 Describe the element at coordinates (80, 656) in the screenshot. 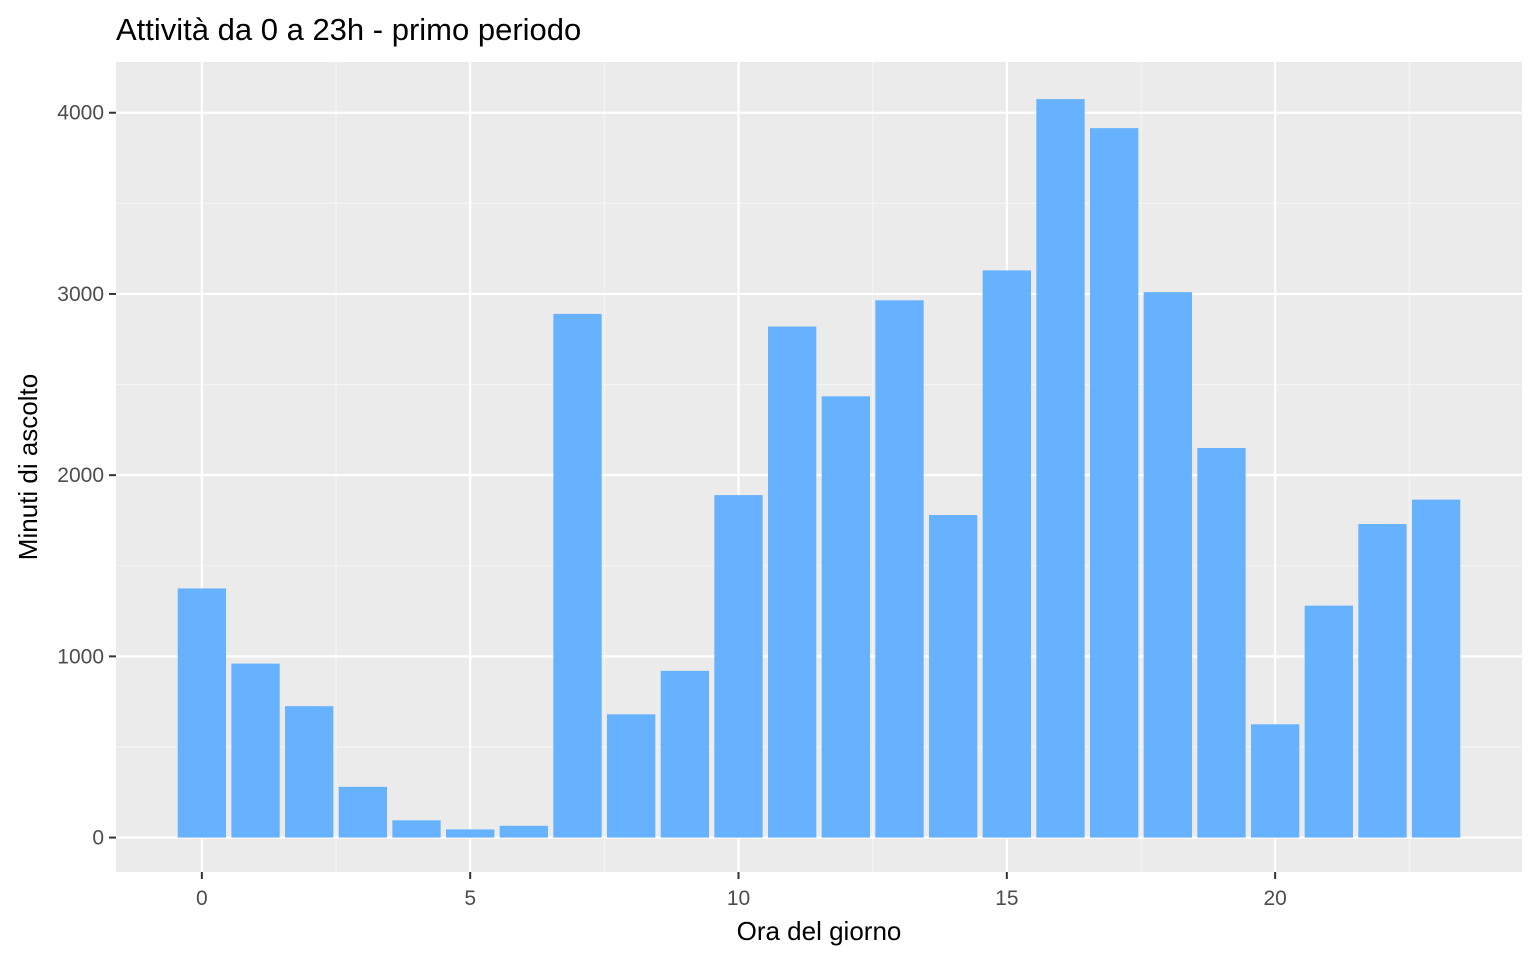

I see `y-tick-label: 1000` at that location.